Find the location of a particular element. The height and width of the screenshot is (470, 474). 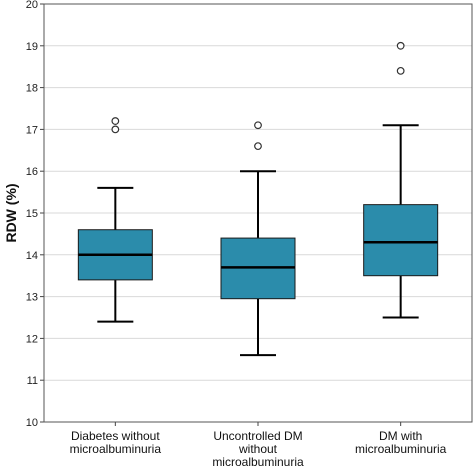

y-tick-label: 12 is located at coordinates (32, 339).